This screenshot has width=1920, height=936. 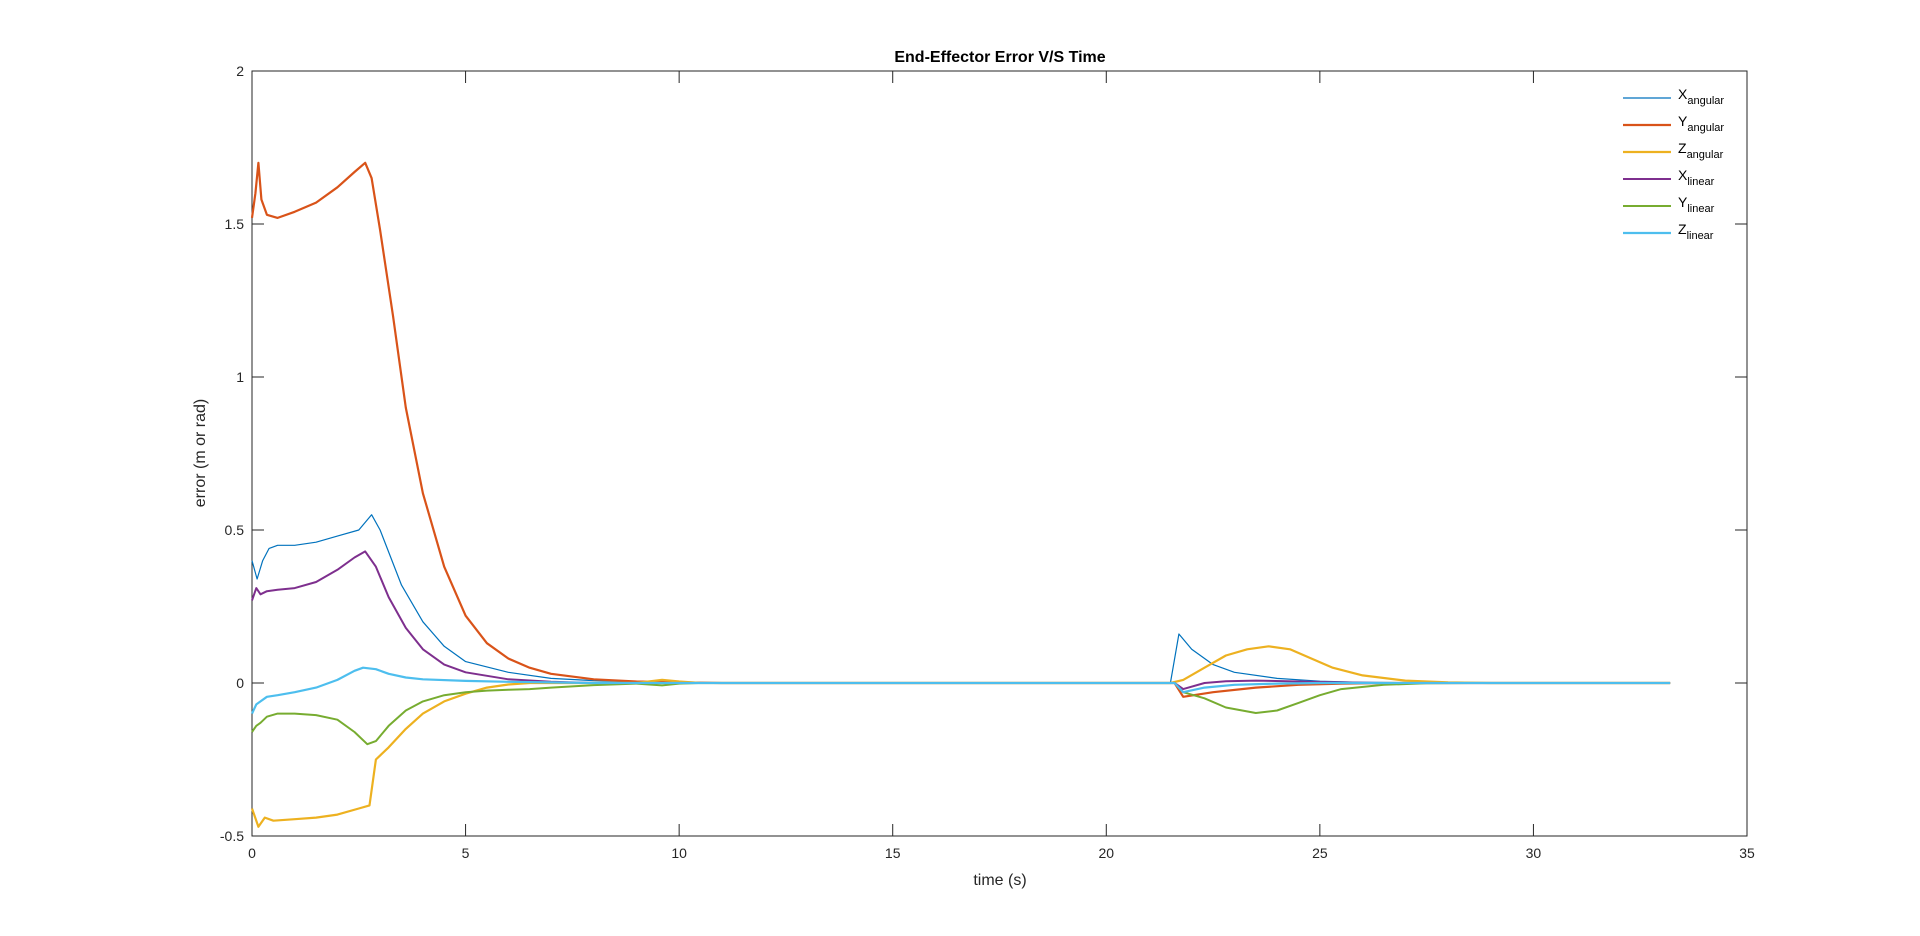 What do you see at coordinates (1701, 123) in the screenshot?
I see `legend-entry: Yangular` at bounding box center [1701, 123].